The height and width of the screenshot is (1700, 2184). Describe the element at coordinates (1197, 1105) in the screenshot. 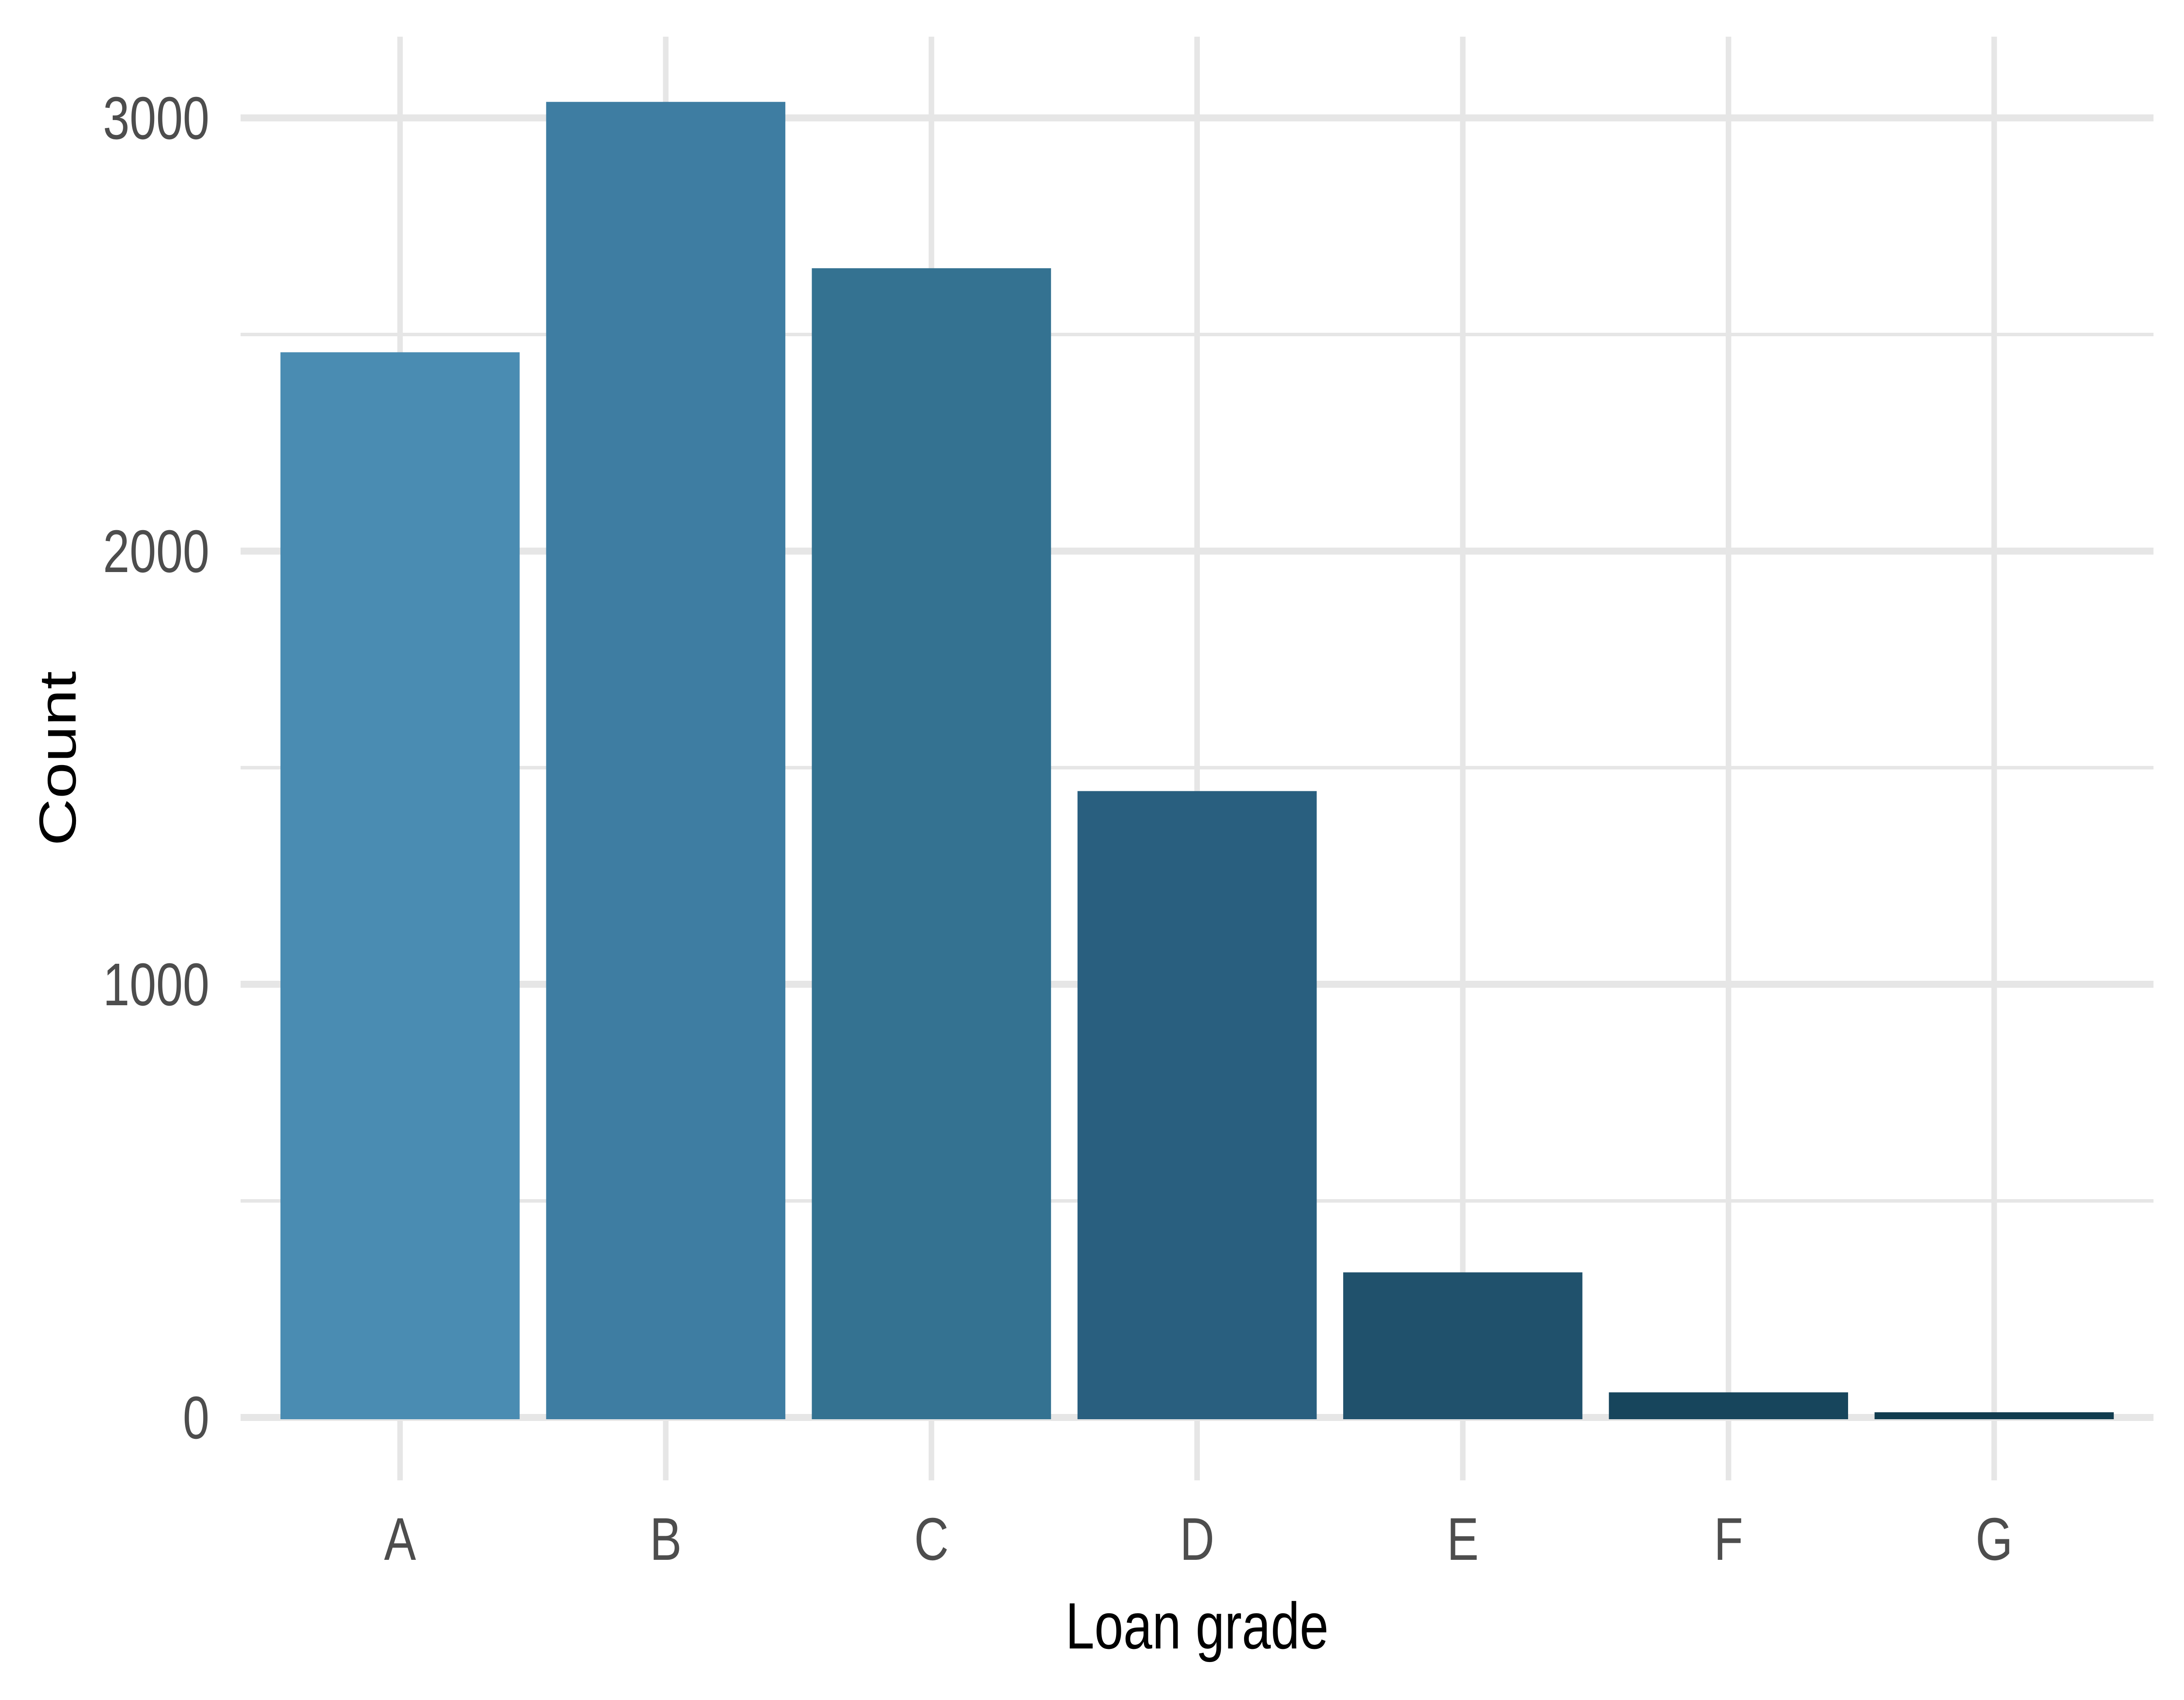

I see `bar-D` at that location.